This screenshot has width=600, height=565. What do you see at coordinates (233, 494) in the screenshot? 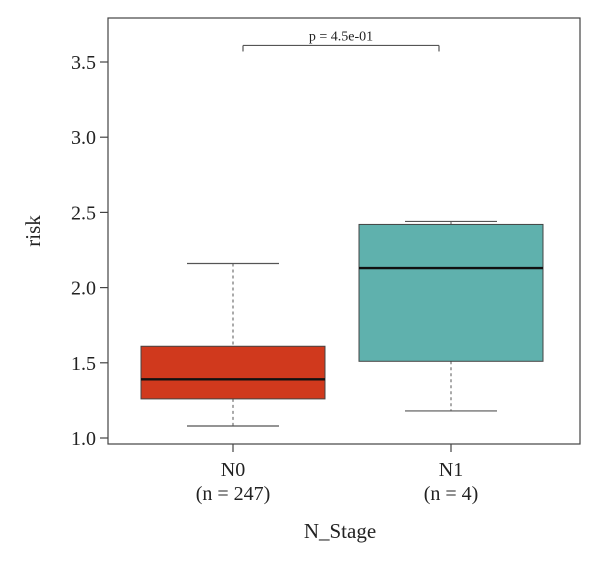
I see `x-tick-count-label: (n = 247)` at bounding box center [233, 494].